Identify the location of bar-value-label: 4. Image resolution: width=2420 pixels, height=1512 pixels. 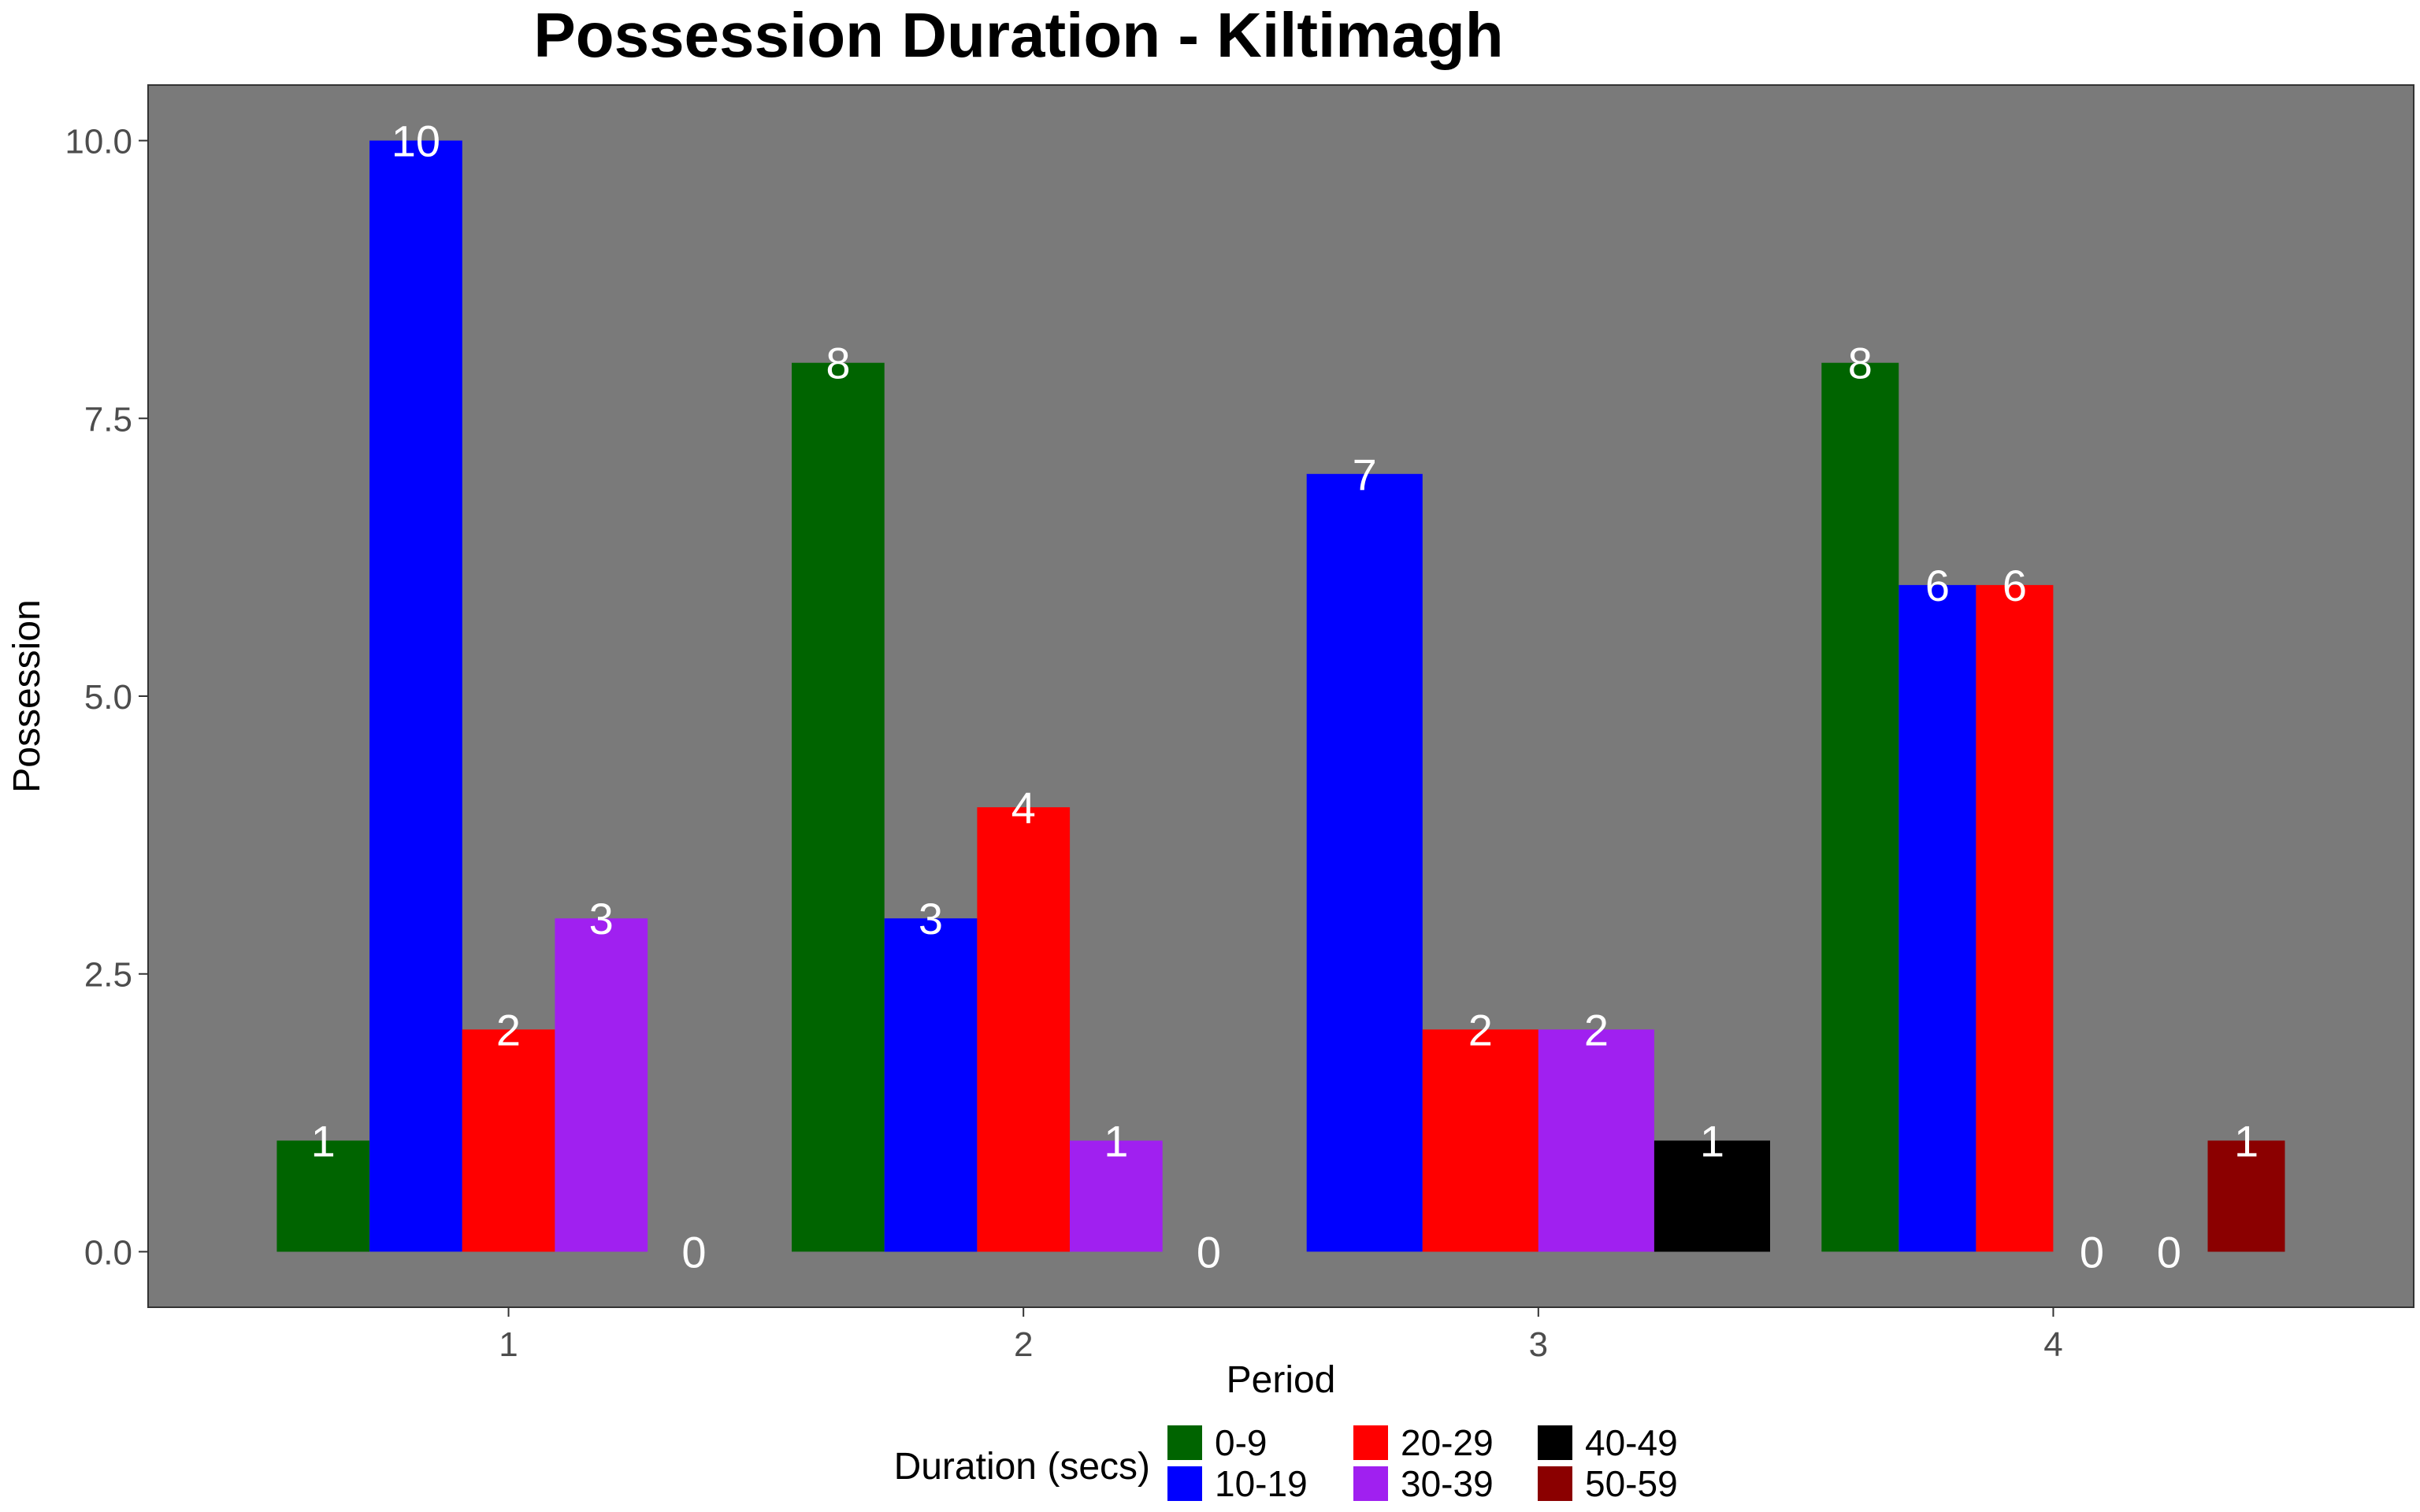
(1023, 807).